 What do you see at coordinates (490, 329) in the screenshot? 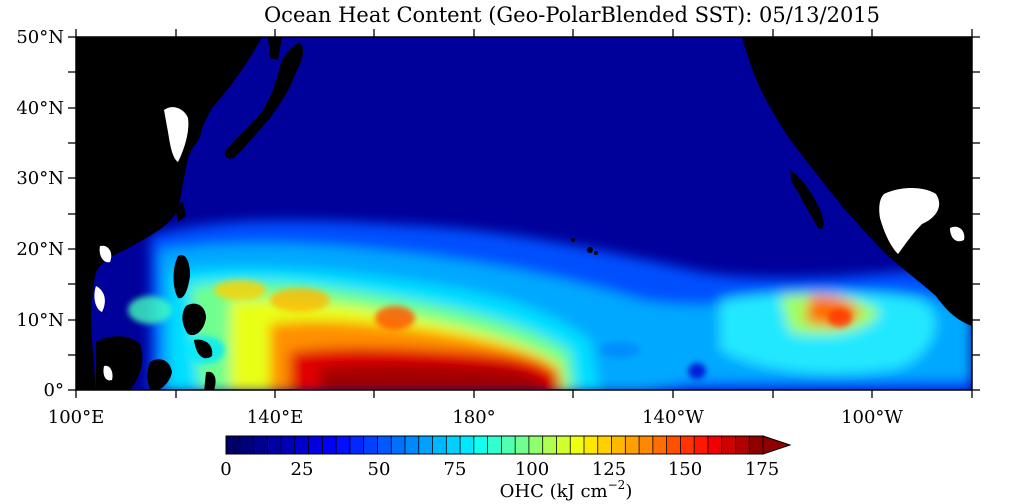
I see `ohc-field-detail` at bounding box center [490, 329].